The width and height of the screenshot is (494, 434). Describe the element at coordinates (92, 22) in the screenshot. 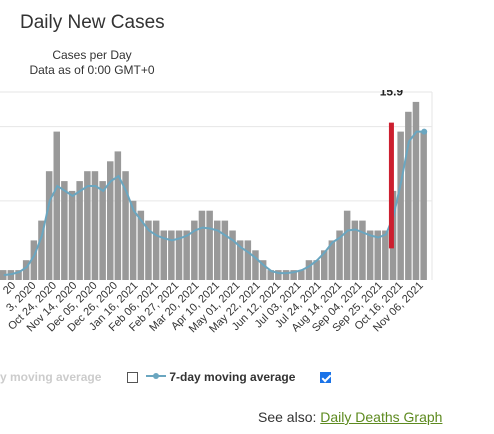

I see `chart-title: Daily New Cases` at that location.